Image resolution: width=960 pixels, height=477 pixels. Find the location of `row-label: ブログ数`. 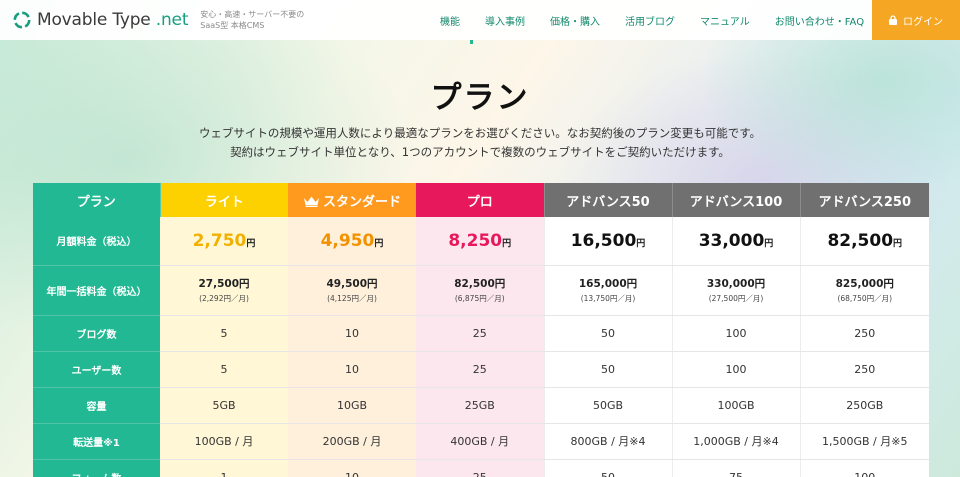

row-label: ブログ数 is located at coordinates (96, 333).